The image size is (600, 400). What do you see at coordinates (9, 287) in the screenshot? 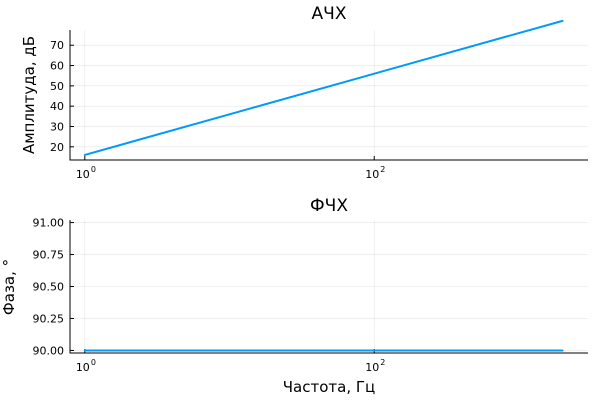
I see `phase-ylabel: Фаза, °` at bounding box center [9, 287].